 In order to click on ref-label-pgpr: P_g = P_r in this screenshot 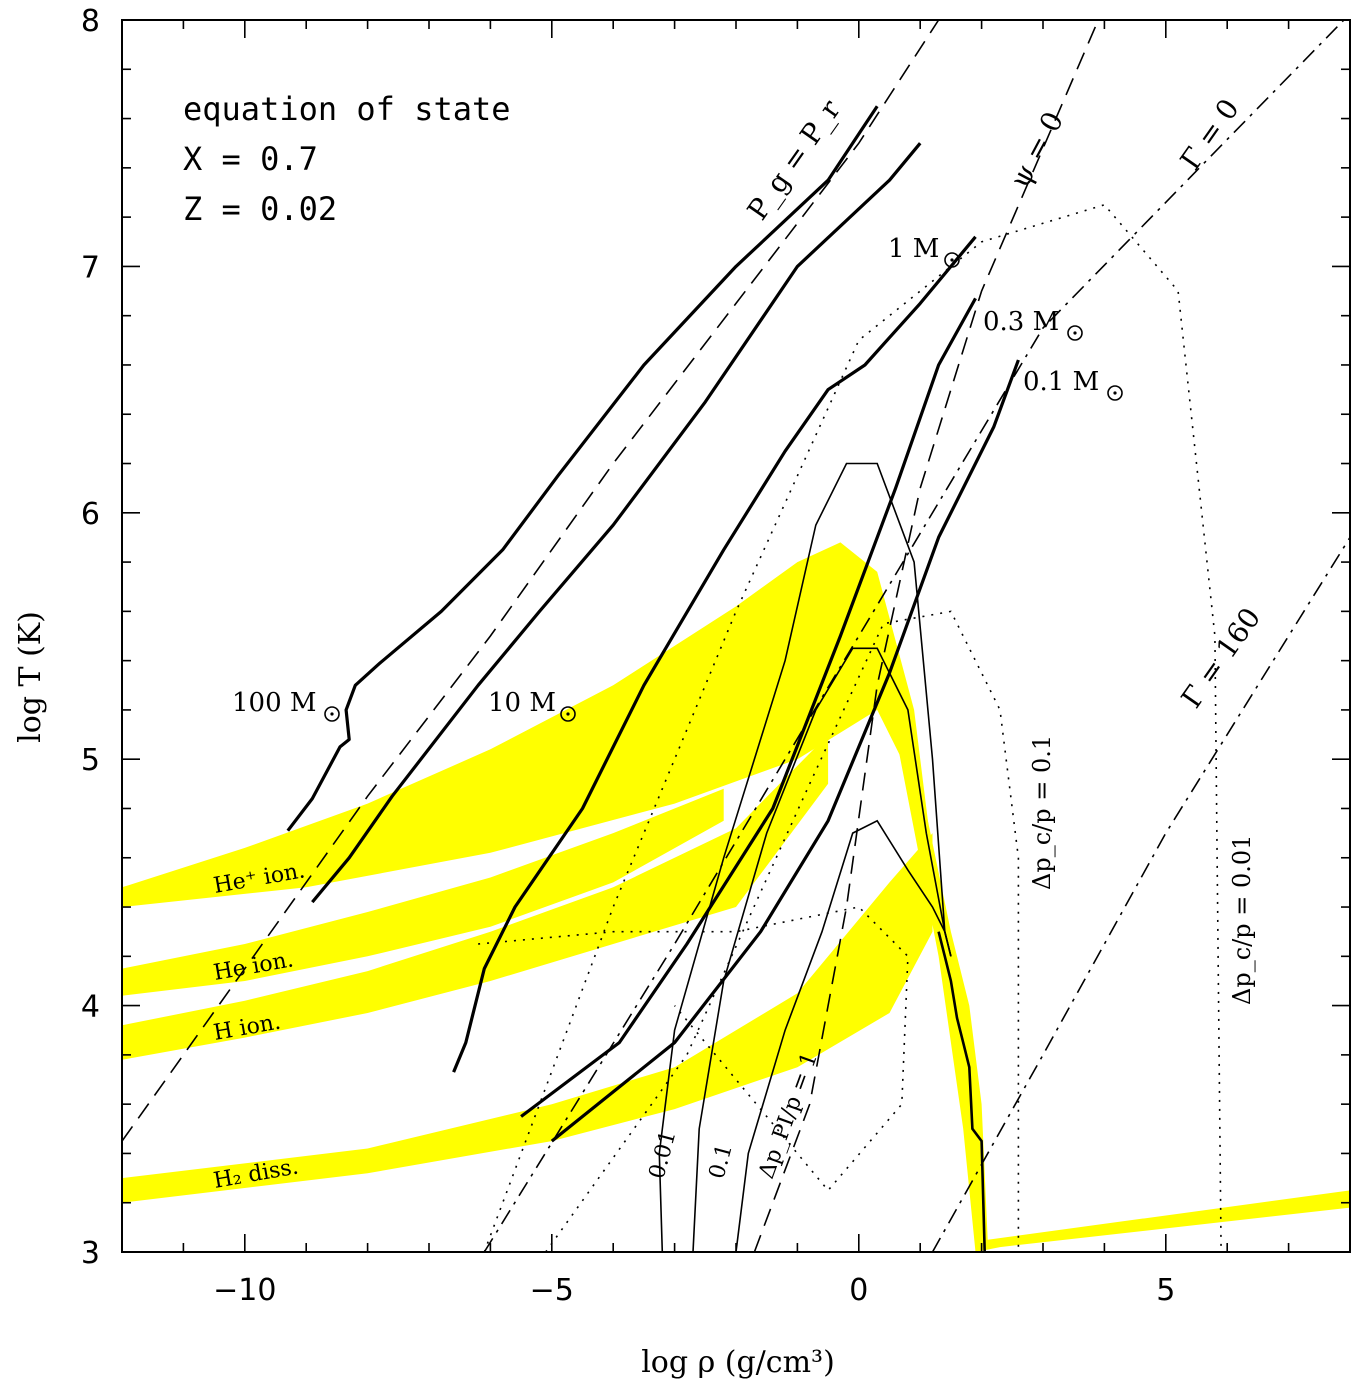, I will do `click(794, 159)`.